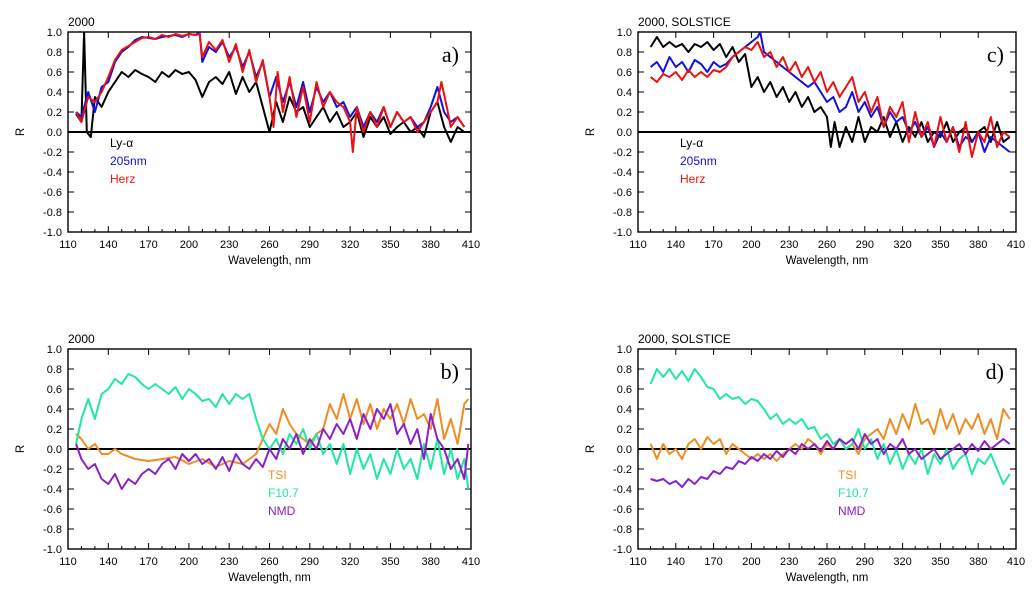 Image resolution: width=1032 pixels, height=603 pixels. I want to click on legend-entry: 205nm, so click(698, 161).